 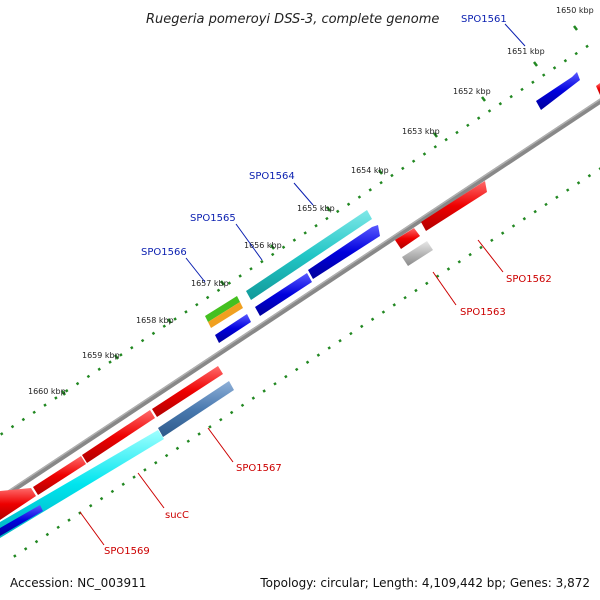 I want to click on accession-text: Accession: NC_003911, so click(x=78, y=583).